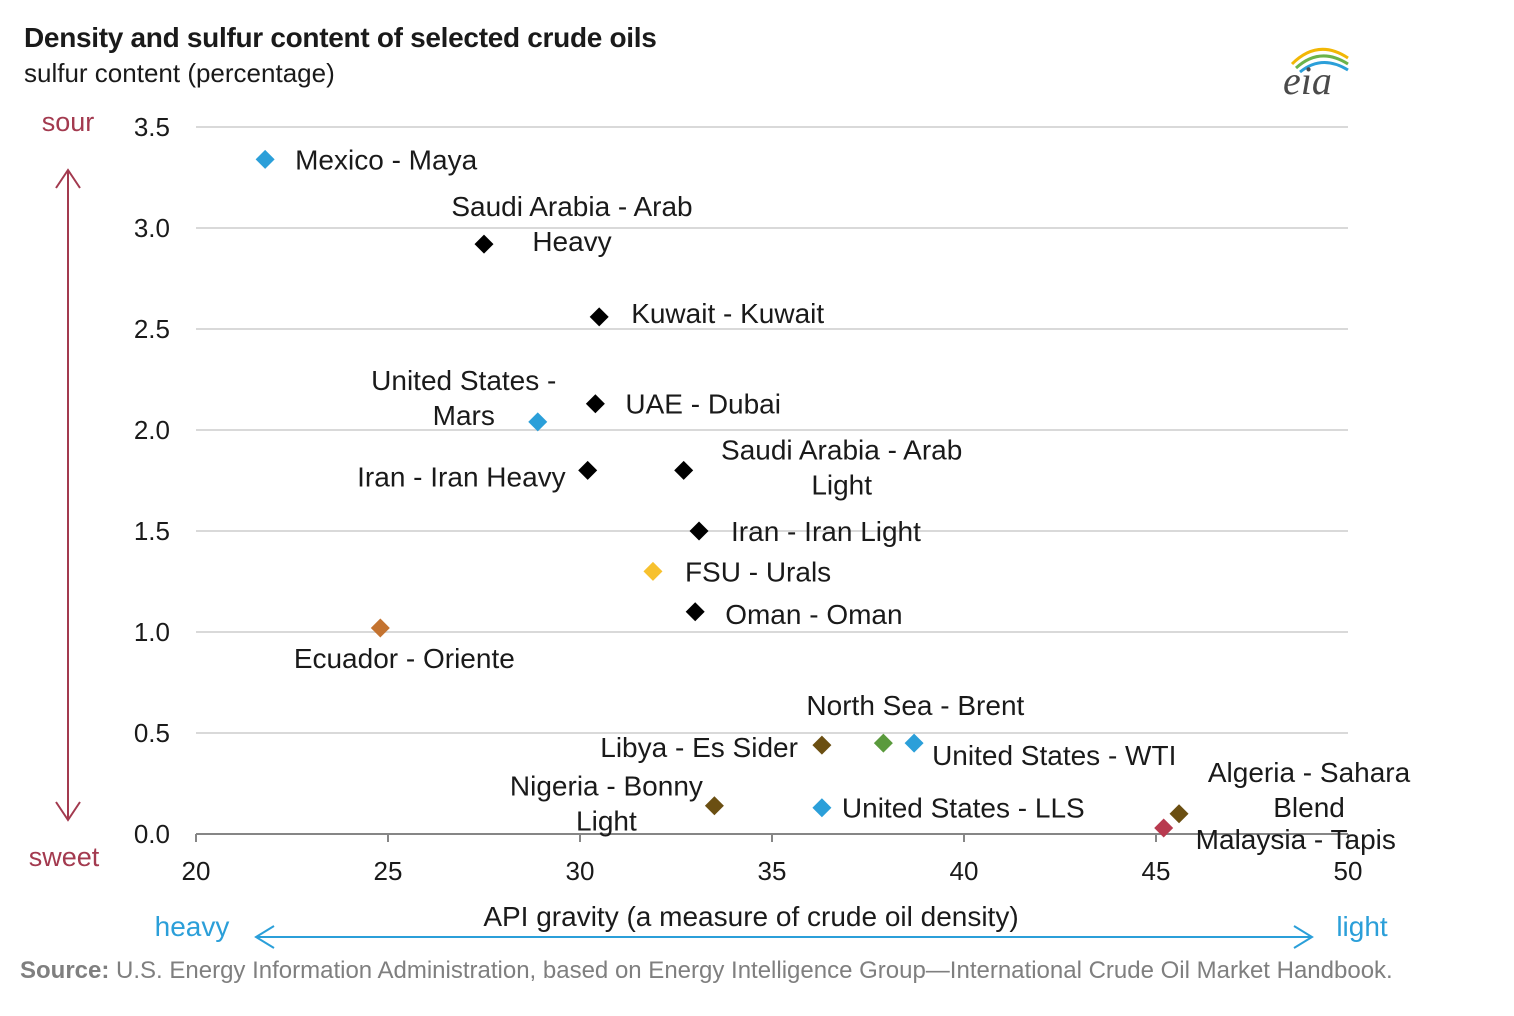 The height and width of the screenshot is (1016, 1514). What do you see at coordinates (152, 127) in the screenshot?
I see `y-tick-label: 3.5` at bounding box center [152, 127].